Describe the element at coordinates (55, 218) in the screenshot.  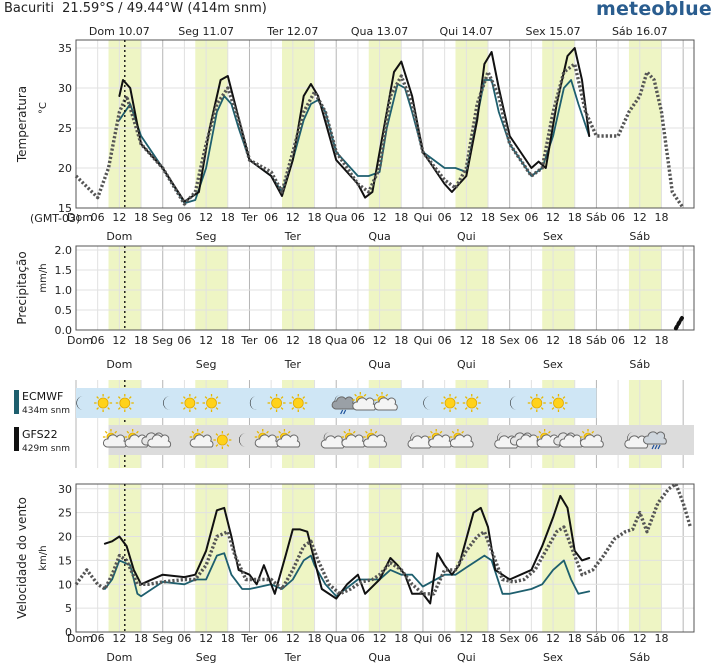
I see `timezone-label: (GMT-03)` at that location.